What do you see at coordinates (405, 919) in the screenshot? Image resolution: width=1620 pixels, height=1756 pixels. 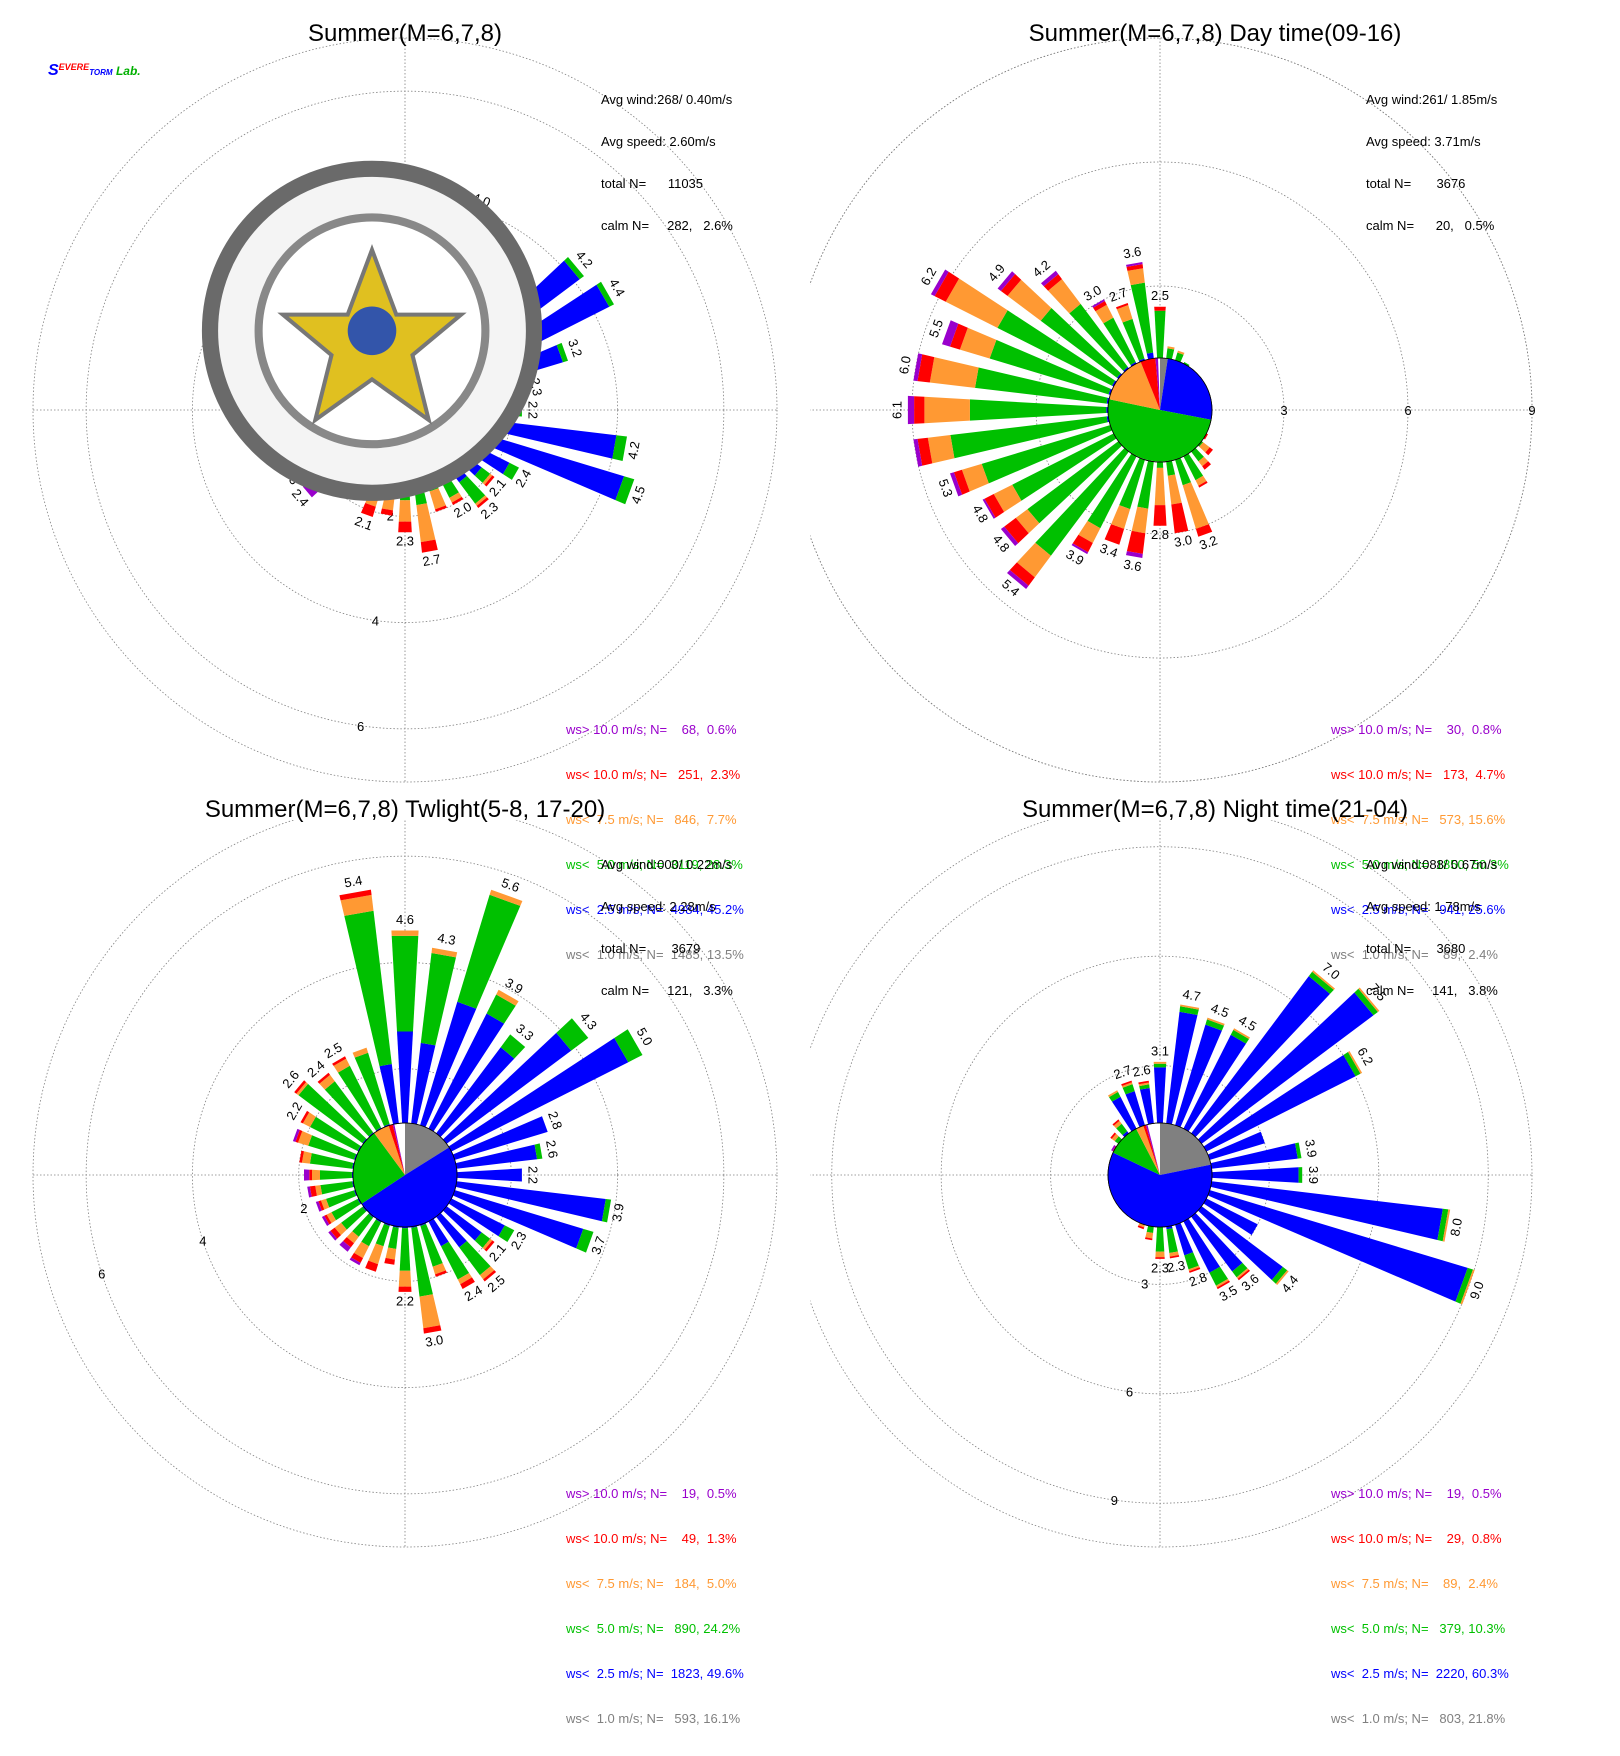 I see `sector-value-label: 4.6` at bounding box center [405, 919].